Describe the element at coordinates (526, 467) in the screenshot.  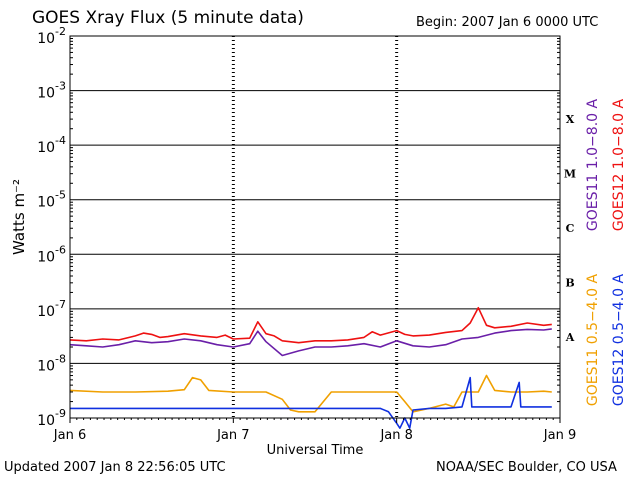
I see `source-credit: NOAA/SEC Boulder, CO USA` at that location.